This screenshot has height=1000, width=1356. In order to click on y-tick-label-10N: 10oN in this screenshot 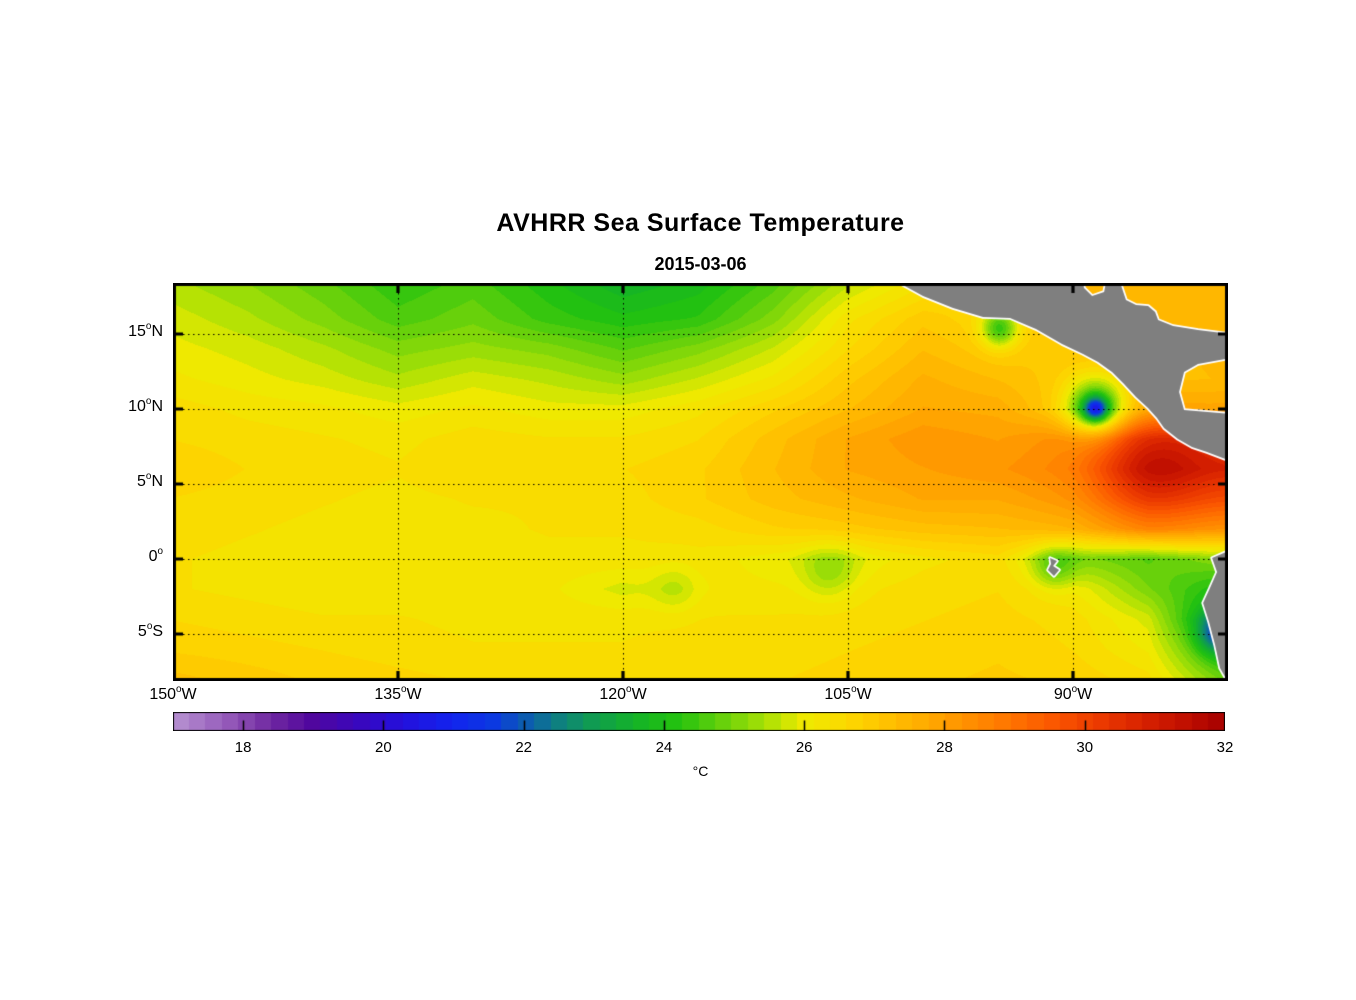, I will do `click(145, 405)`.